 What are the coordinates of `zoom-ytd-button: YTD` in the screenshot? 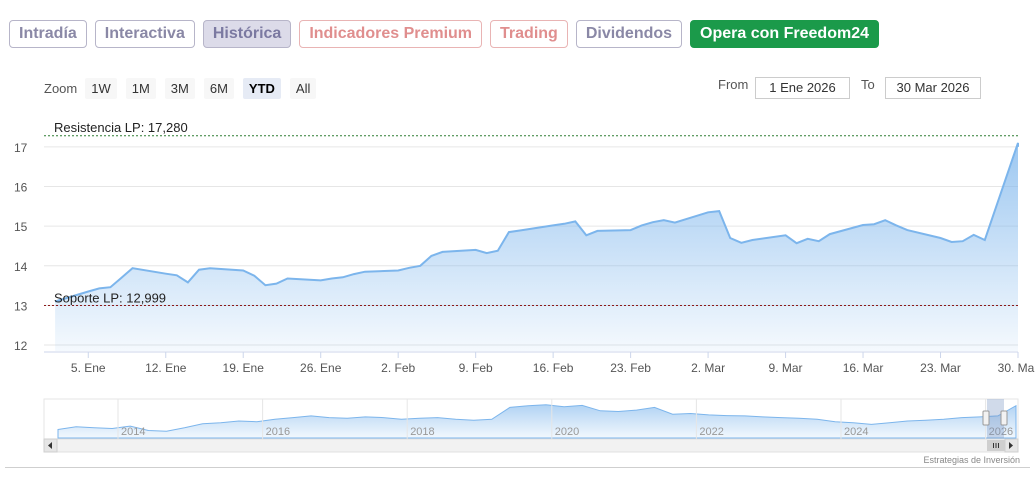 It's located at (261, 88).